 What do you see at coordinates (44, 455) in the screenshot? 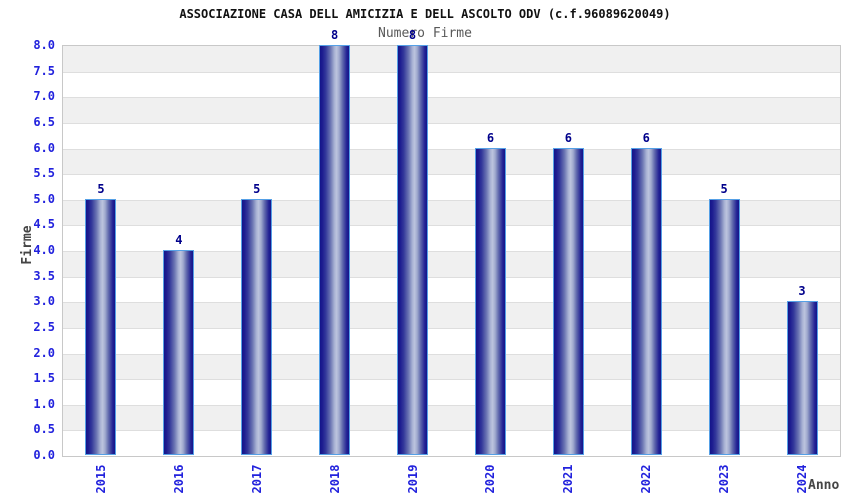
I see `y-tick-label: 0.0` at bounding box center [44, 455].